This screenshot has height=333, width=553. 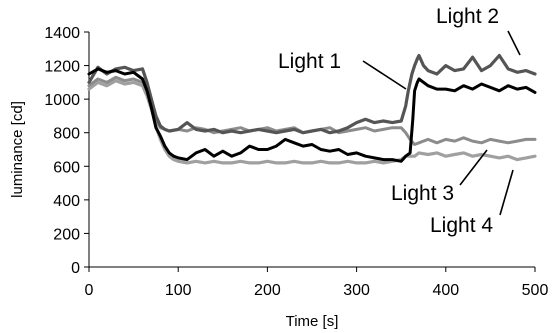 I want to click on callout-light-3: Light 3, so click(x=422, y=193).